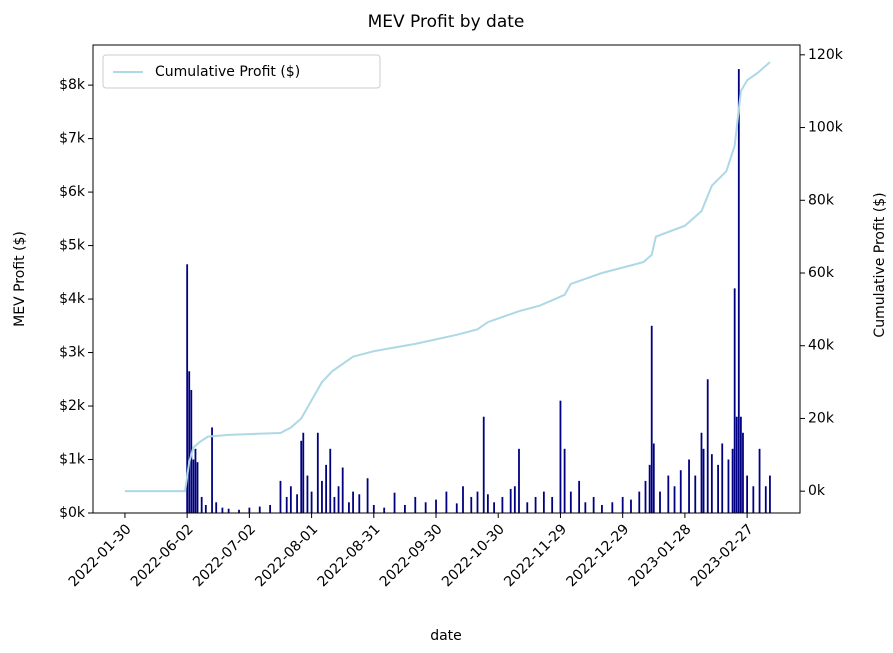 This screenshot has height=653, width=893. I want to click on y2-tick-label: 120k, so click(826, 55).